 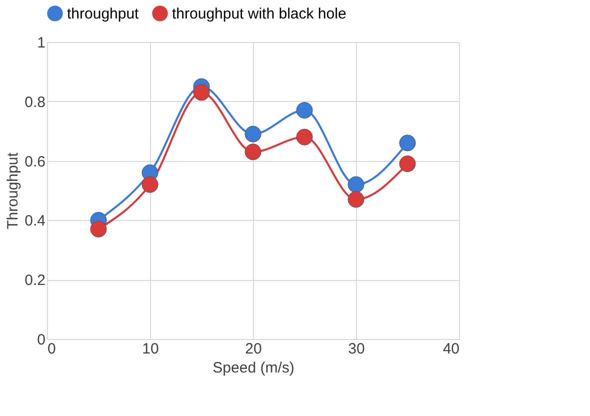 What do you see at coordinates (253, 349) in the screenshot?
I see `x-tick-label: 20` at bounding box center [253, 349].